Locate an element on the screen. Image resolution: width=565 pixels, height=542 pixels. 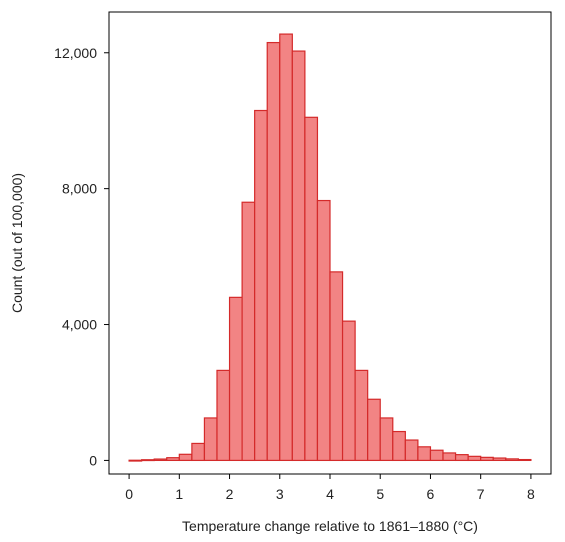
x-tick-label: 0 is located at coordinates (129, 494).